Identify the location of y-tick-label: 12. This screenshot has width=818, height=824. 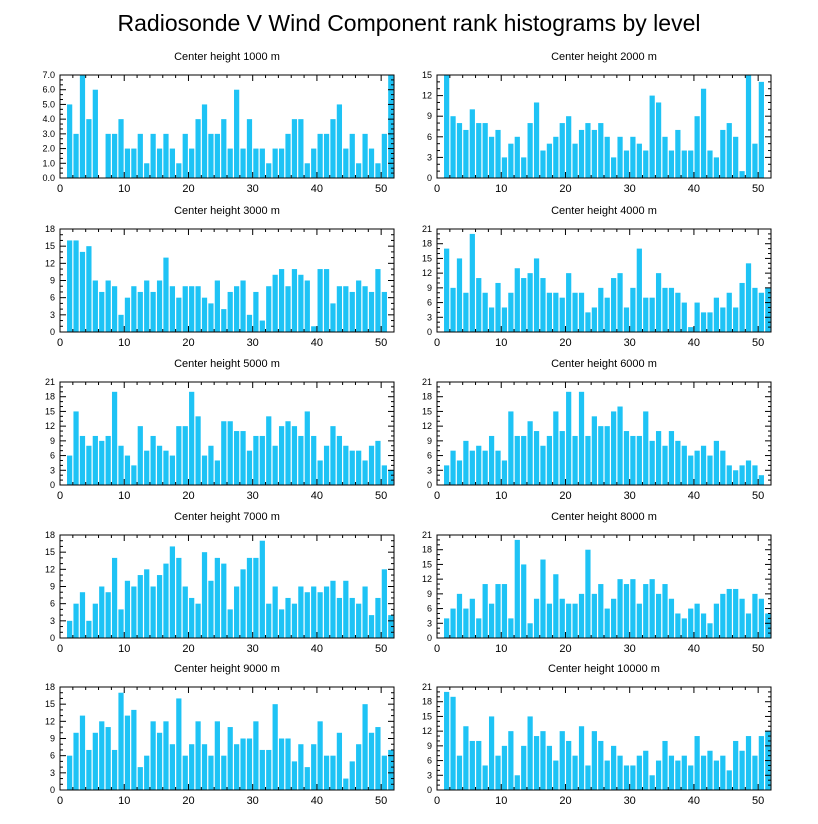
(50, 263).